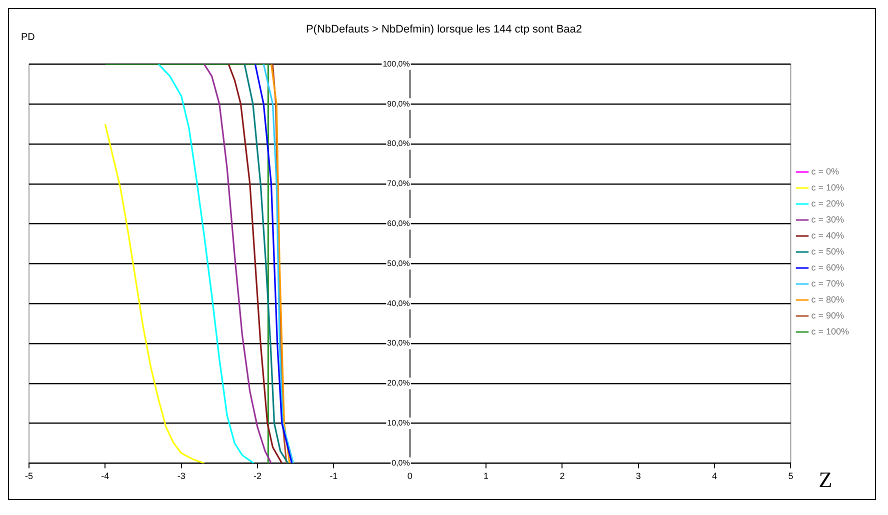 Image resolution: width=888 pixels, height=515 pixels. Describe the element at coordinates (791, 476) in the screenshot. I see `x-tick-label: 5` at that location.